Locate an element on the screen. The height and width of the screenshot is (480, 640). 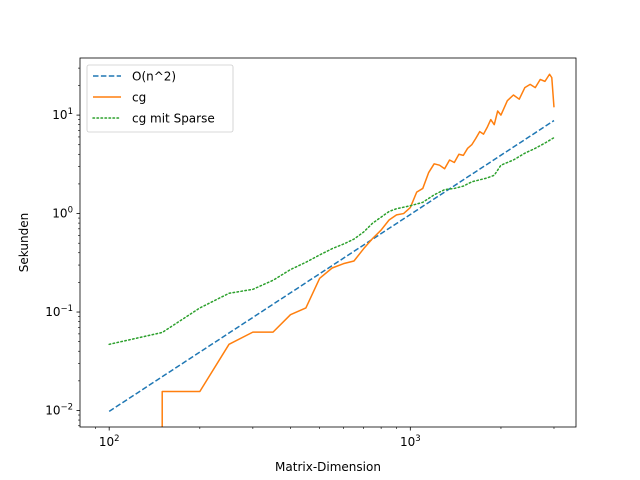
y-tick-label: 10⁰ is located at coordinates (62, 213).